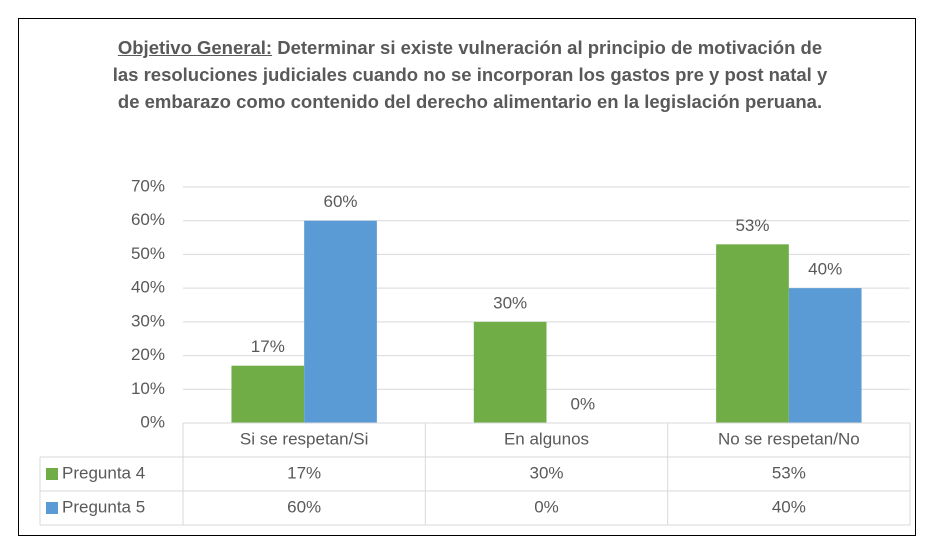 This screenshot has width=936, height=551. I want to click on data-label: 40%, so click(825, 269).